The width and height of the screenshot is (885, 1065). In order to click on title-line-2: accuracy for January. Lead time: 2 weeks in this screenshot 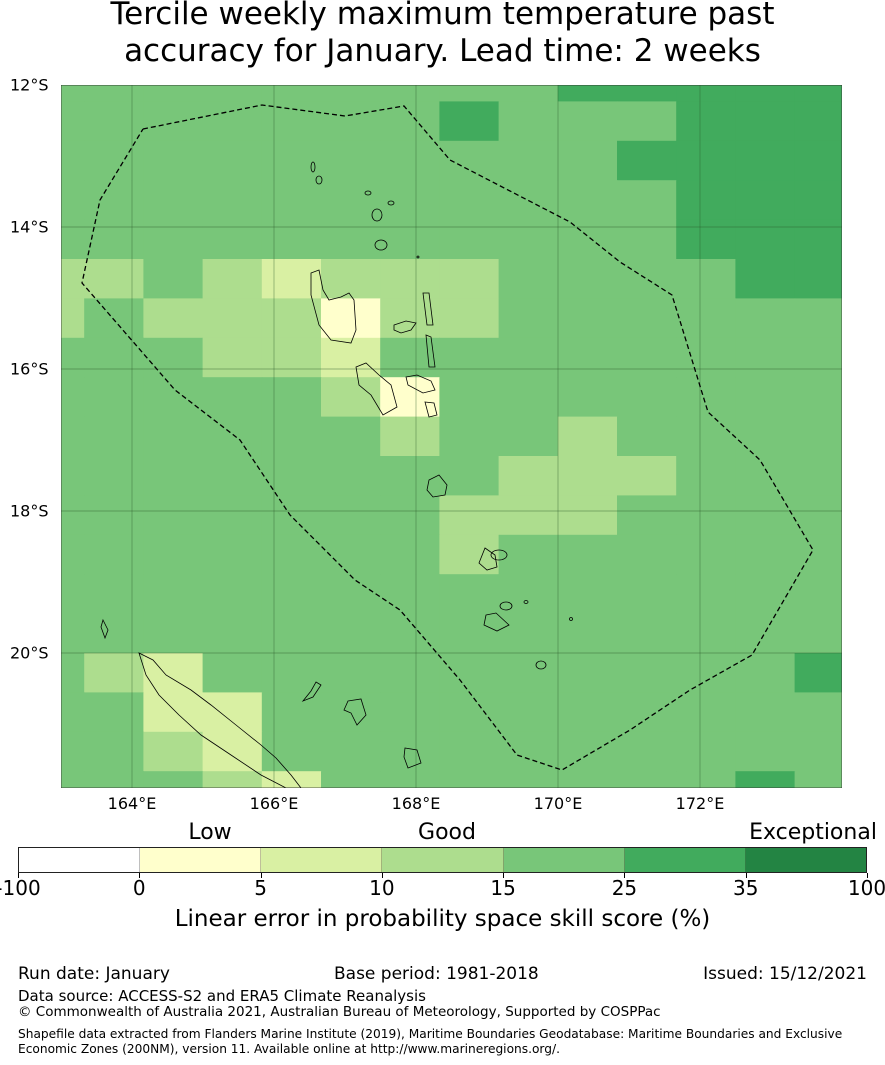, I will do `click(442, 51)`.